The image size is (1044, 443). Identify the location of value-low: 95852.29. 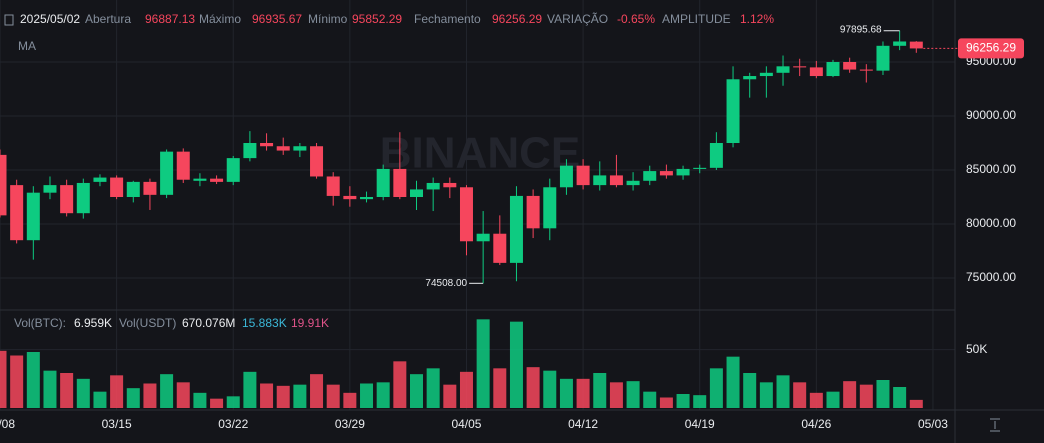
(377, 19).